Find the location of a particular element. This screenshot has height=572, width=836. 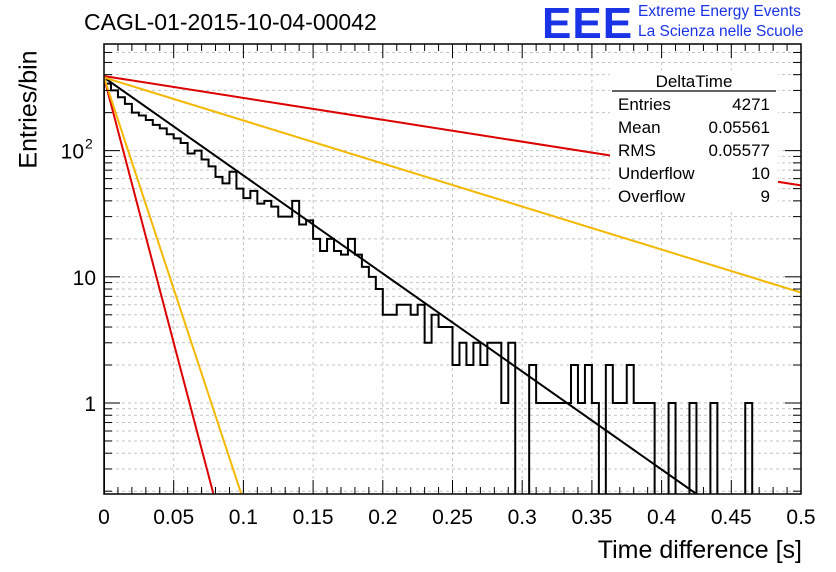

stats-row-value: 0.05577 is located at coordinates (739, 150).